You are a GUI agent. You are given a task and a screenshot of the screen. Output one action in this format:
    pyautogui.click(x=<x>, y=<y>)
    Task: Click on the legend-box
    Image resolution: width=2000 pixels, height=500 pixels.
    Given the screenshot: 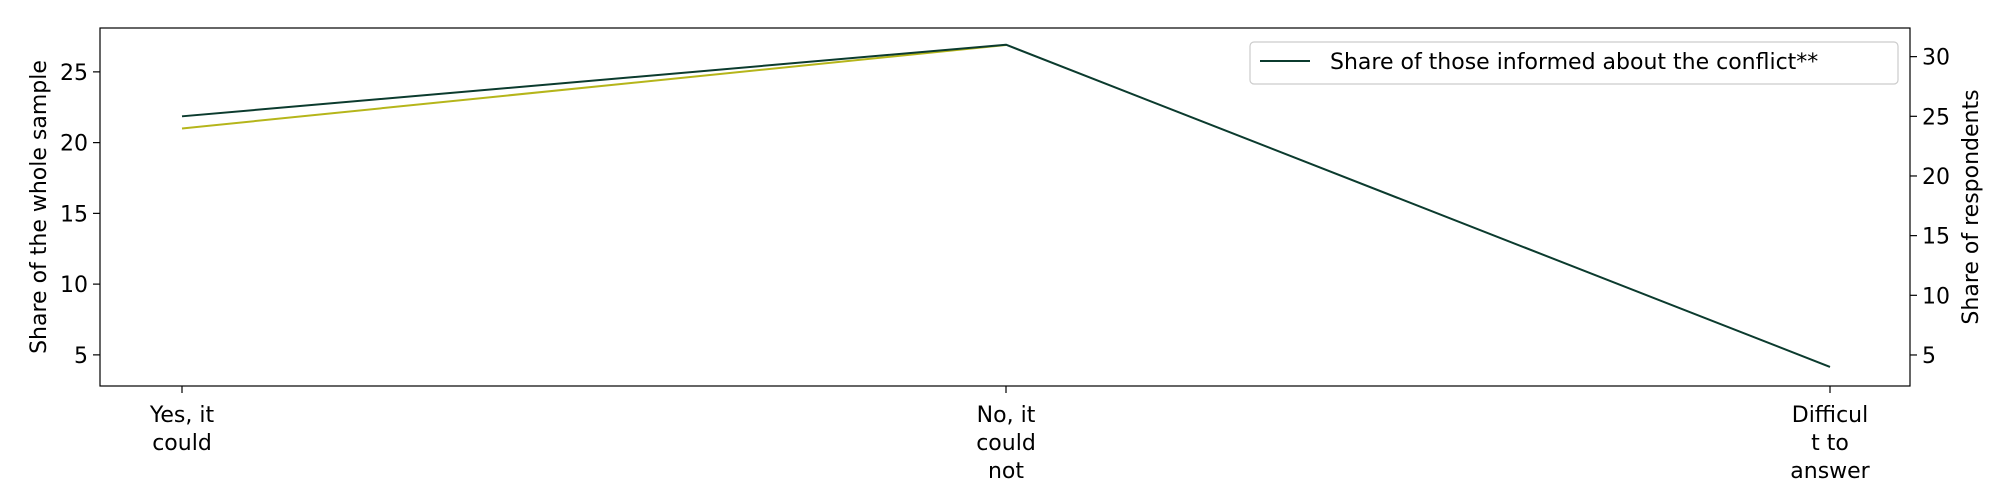 What is the action you would take?
    pyautogui.click(x=1574, y=63)
    